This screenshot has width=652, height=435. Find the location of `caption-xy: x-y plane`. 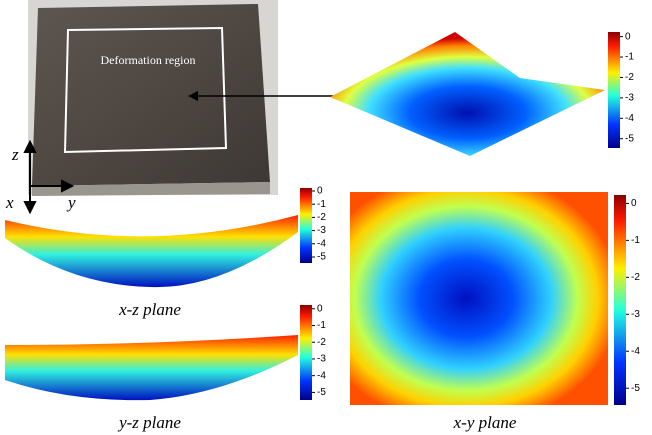

caption-xy: x-y plane is located at coordinates (485, 422).